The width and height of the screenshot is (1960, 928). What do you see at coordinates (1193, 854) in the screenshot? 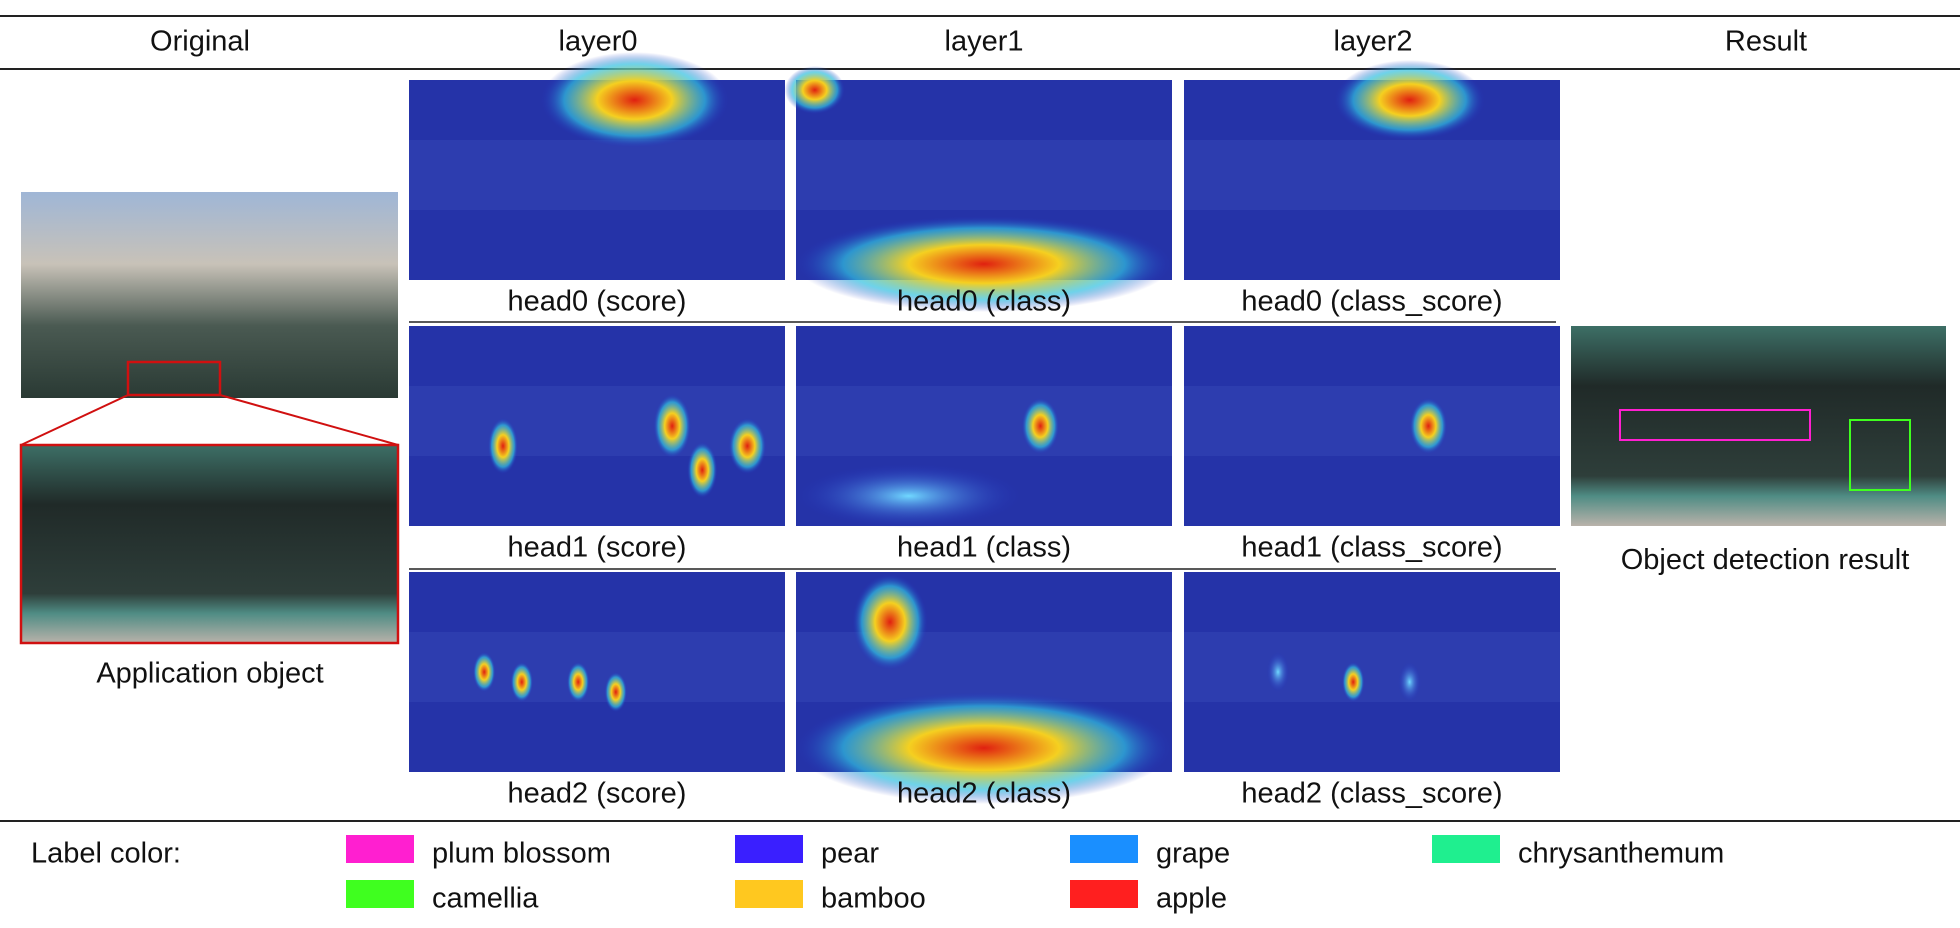
I see `legend-label: grape` at bounding box center [1193, 854].